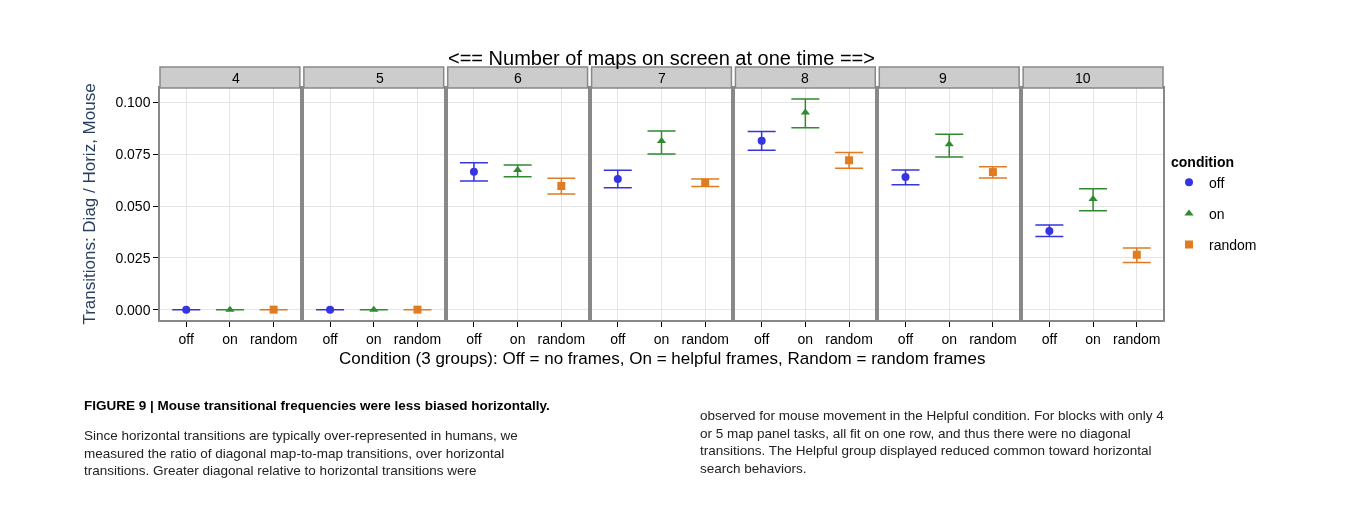 This screenshot has height=511, width=1354. I want to click on chart-title: 5, so click(380, 78).